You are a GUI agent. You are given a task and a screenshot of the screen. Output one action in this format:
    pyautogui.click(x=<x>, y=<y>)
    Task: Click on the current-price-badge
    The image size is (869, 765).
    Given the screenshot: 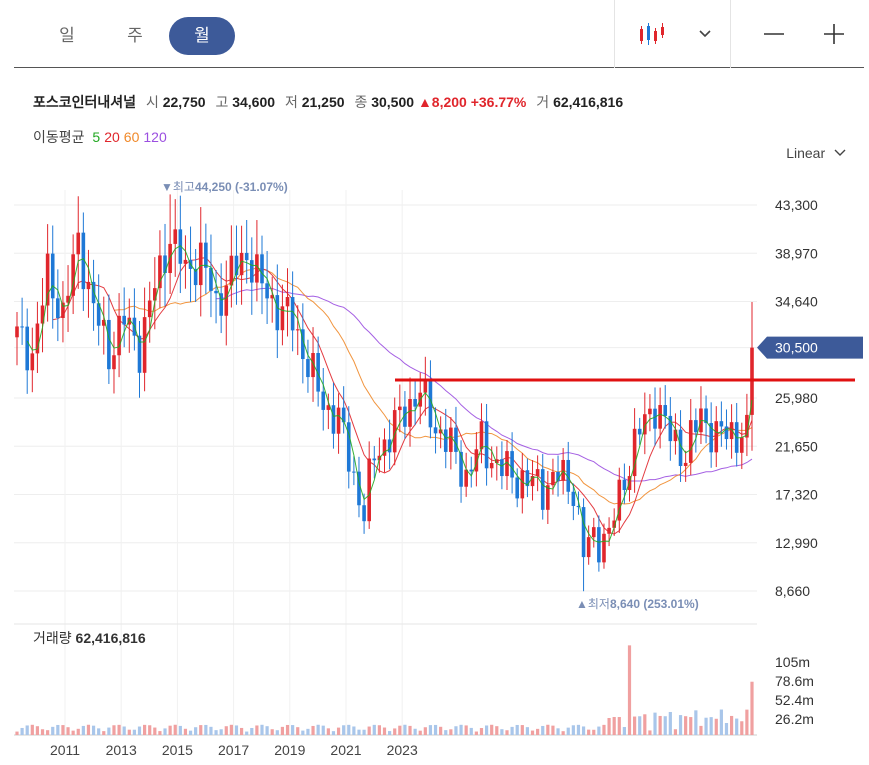 What is the action you would take?
    pyautogui.click(x=810, y=347)
    